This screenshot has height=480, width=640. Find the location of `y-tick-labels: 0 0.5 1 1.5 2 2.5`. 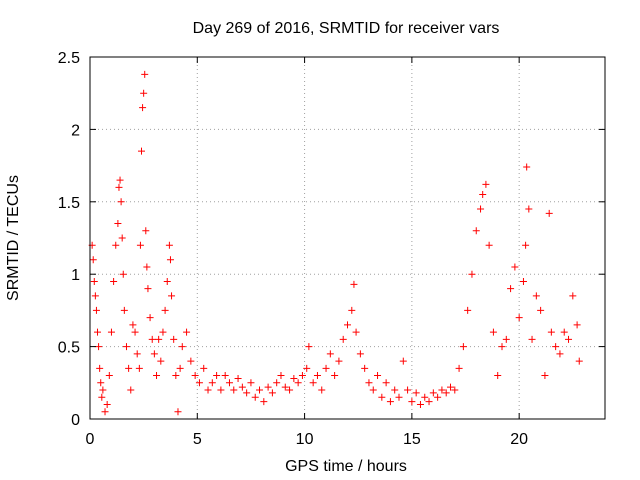

y-tick-labels: 0 0.5 1 1.5 2 2.5 is located at coordinates (69, 239).